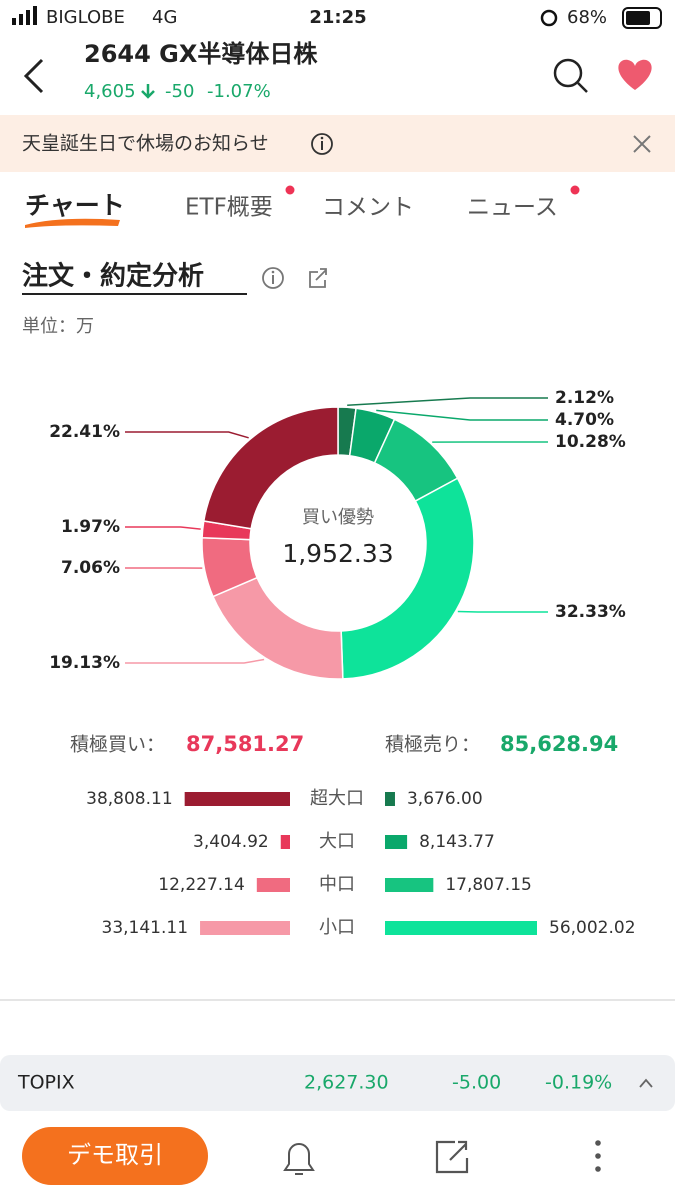  I want to click on category: 超大口, so click(337, 798).